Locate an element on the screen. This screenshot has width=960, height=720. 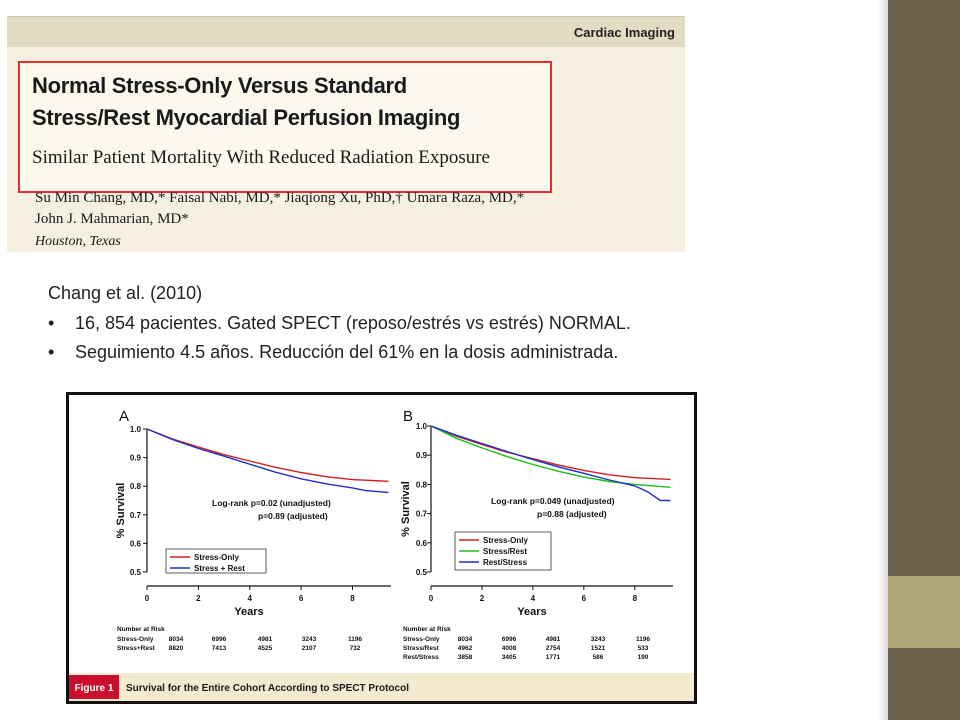
risk-row-label: Stress+Rest is located at coordinates (136, 648).